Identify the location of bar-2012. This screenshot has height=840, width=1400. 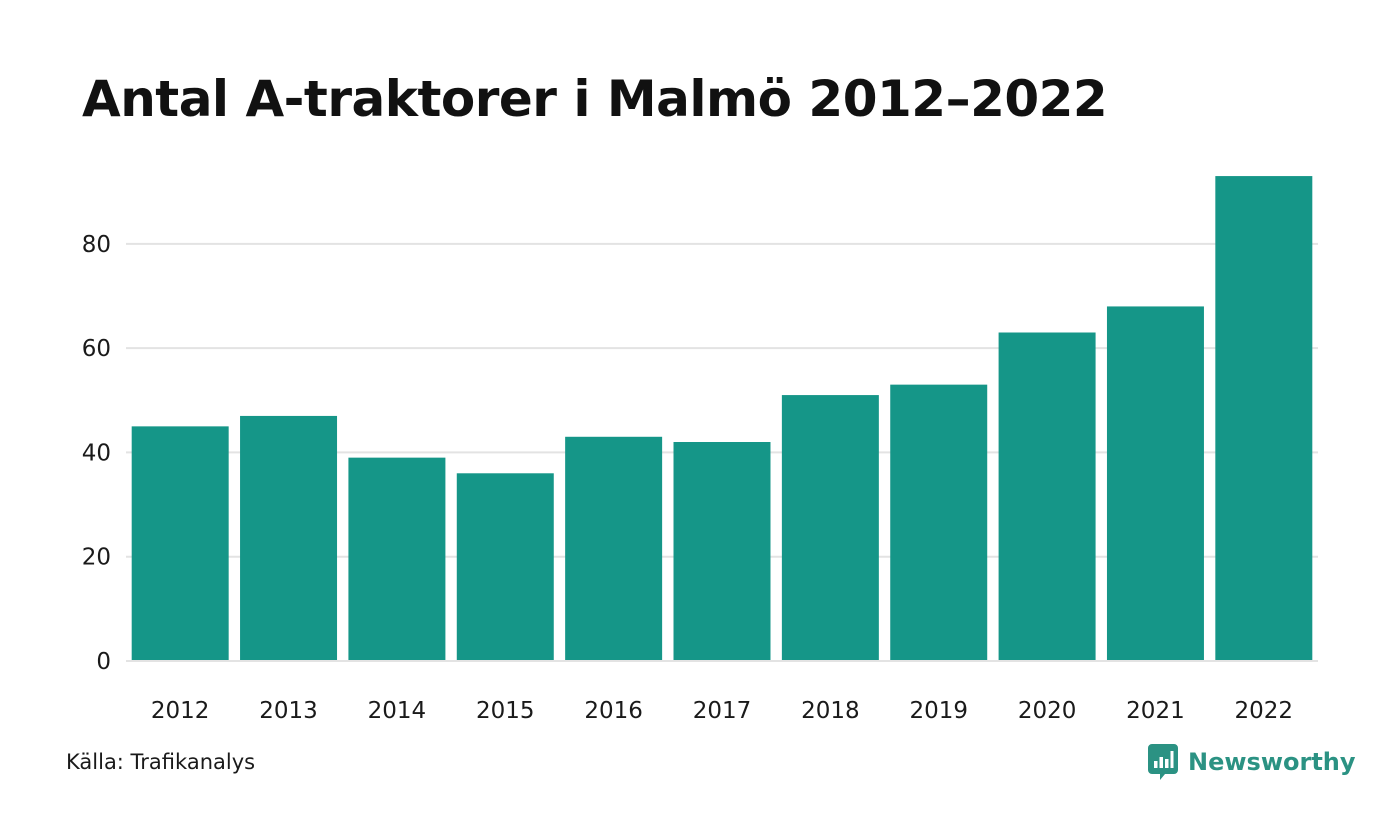
(180, 543).